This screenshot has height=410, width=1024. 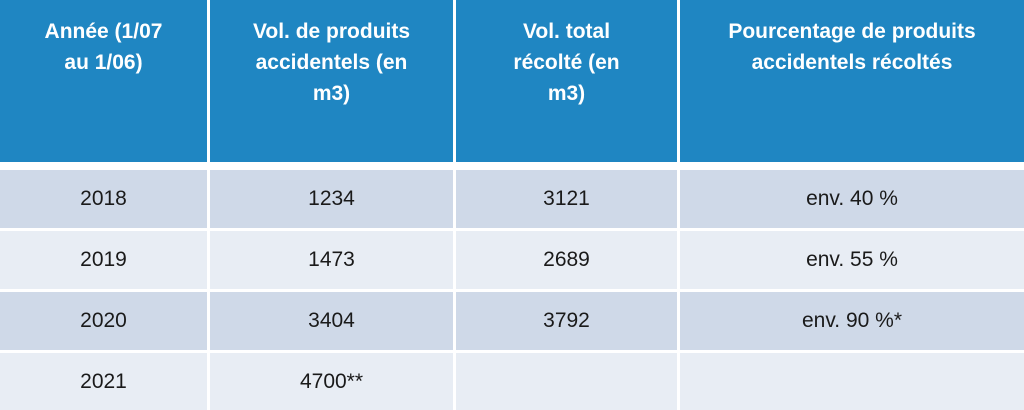 I want to click on table-row: 2019 1473 2689 env. 55 %, so click(x=512, y=260).